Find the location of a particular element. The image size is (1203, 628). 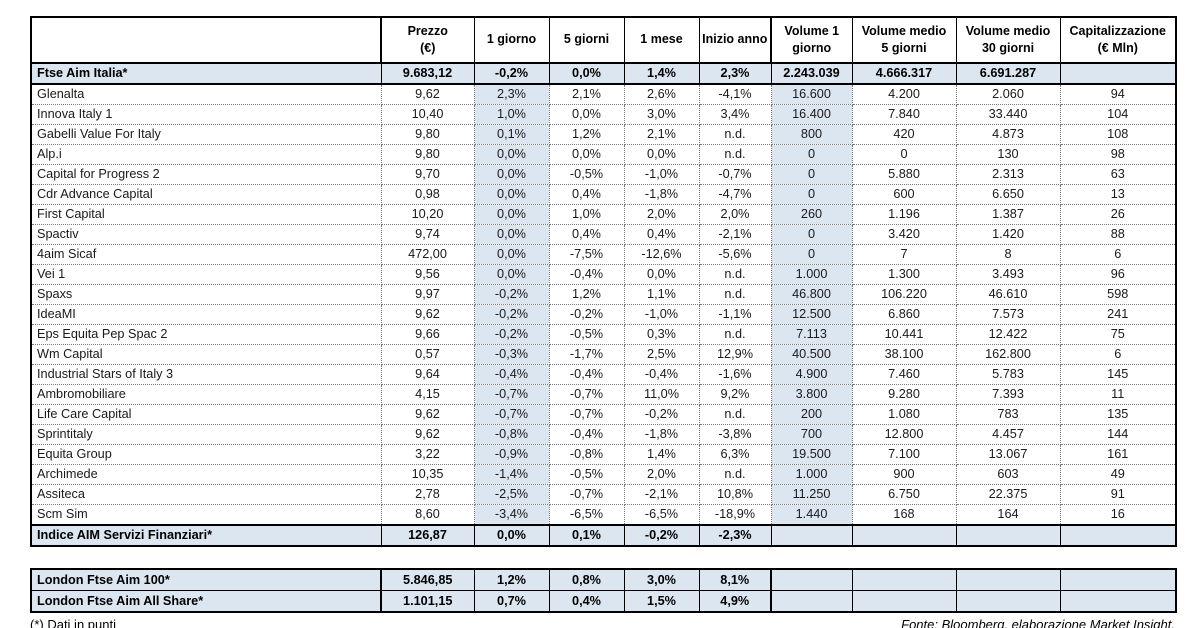

data-cell: 3.420 is located at coordinates (904, 234).